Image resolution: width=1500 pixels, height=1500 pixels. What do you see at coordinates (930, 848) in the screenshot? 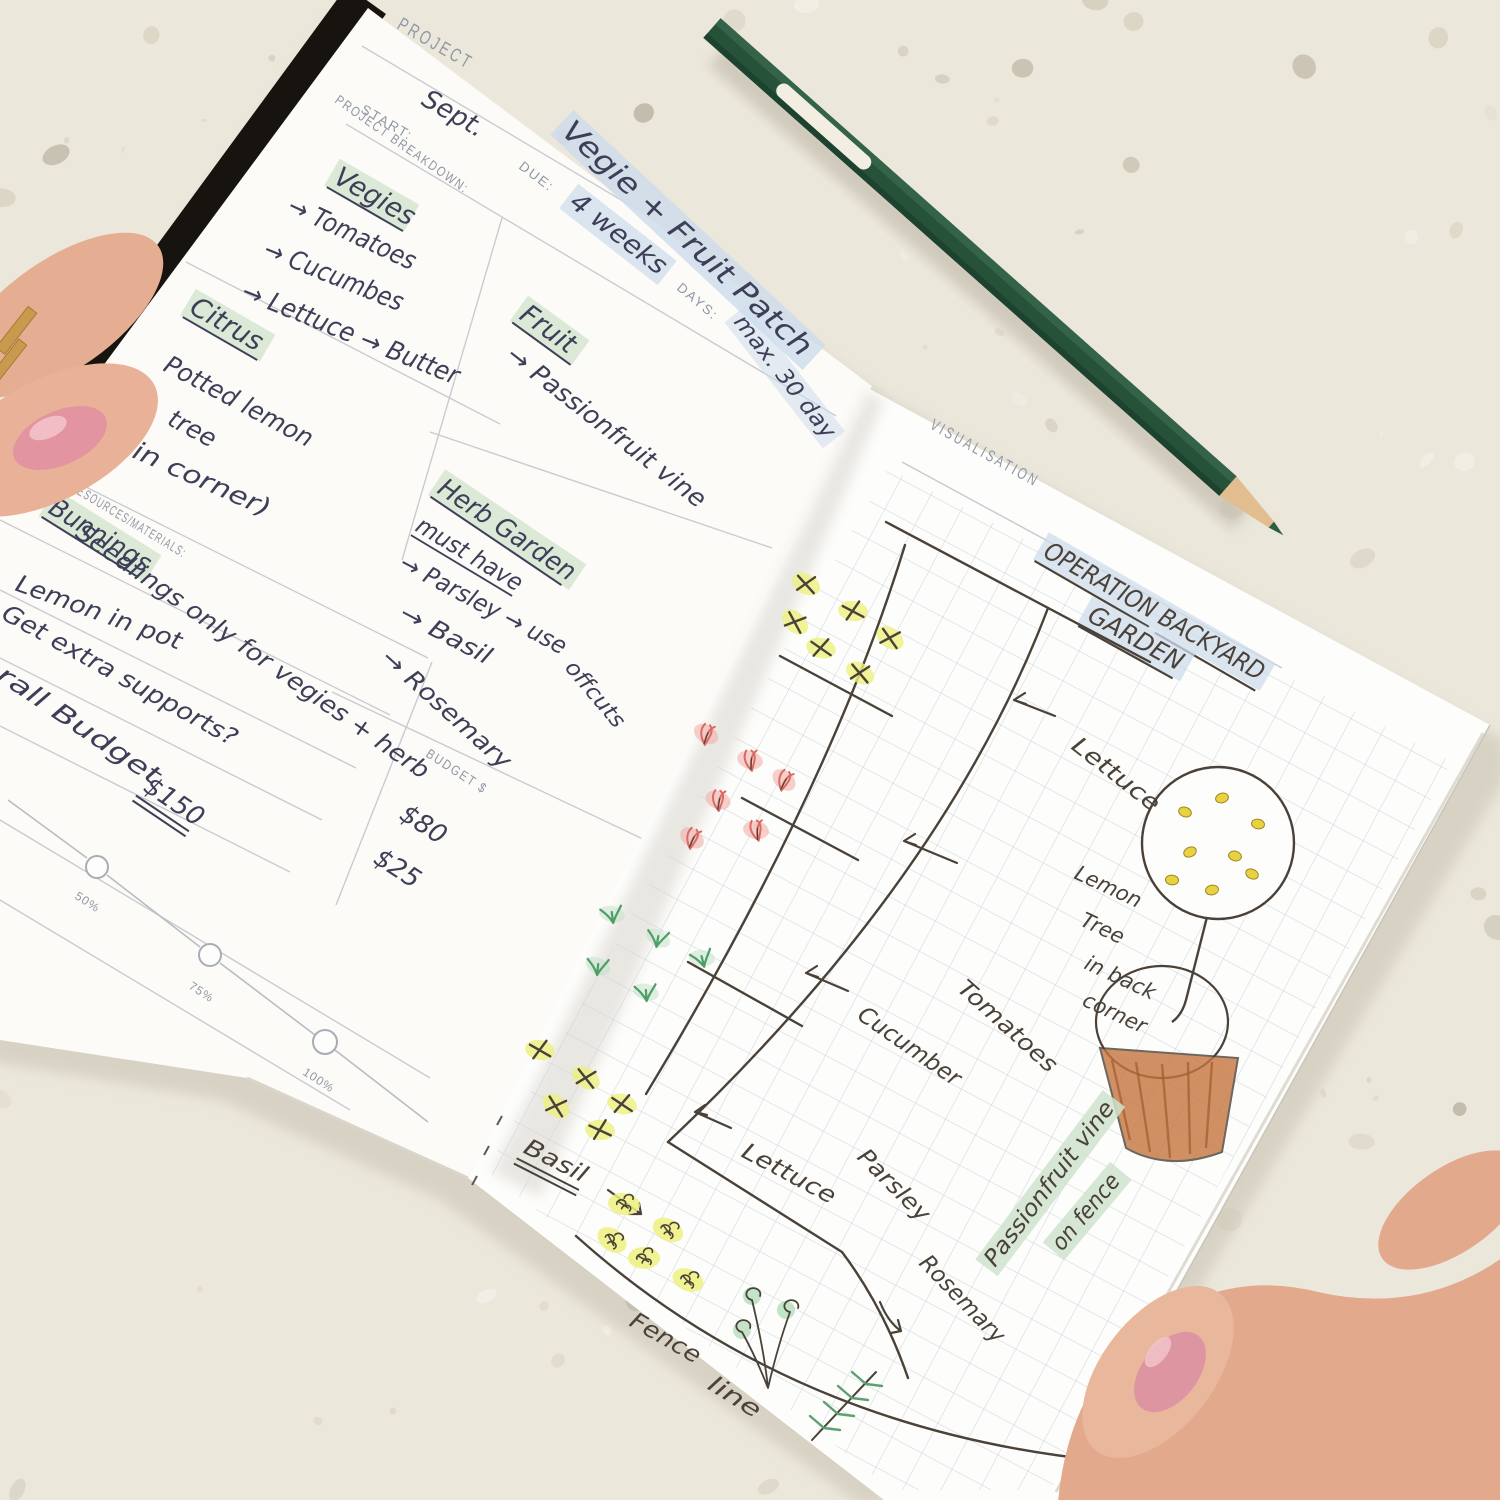
I see `arrow-tomatoes` at bounding box center [930, 848].